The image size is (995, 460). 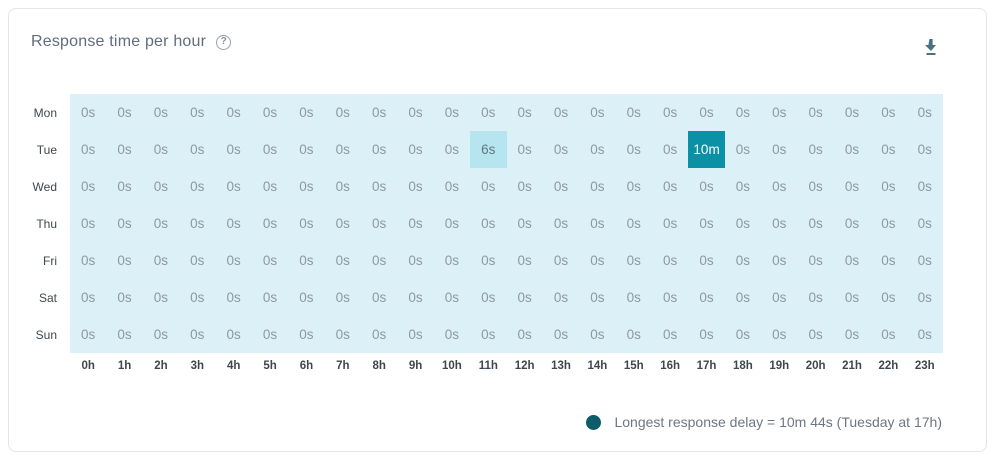 What do you see at coordinates (488, 149) in the screenshot?
I see `heatmap-cell: 6s` at bounding box center [488, 149].